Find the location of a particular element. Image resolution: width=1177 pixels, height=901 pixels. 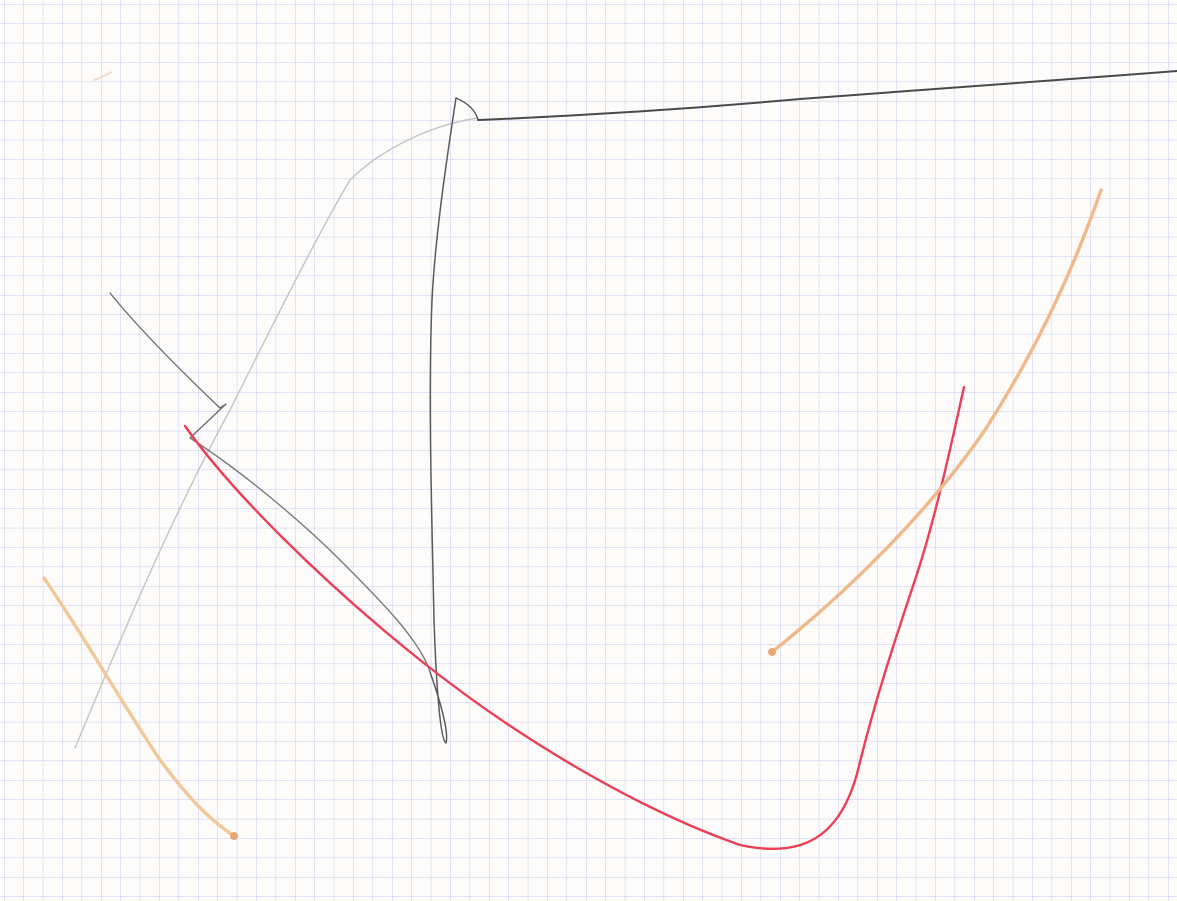

orange-right-stroke is located at coordinates (936, 421).